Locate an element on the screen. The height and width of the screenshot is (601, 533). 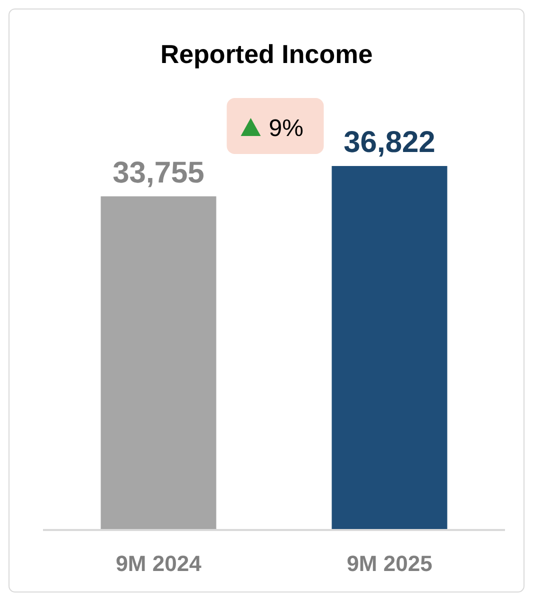
chart-title: Reported Income is located at coordinates (266, 54).